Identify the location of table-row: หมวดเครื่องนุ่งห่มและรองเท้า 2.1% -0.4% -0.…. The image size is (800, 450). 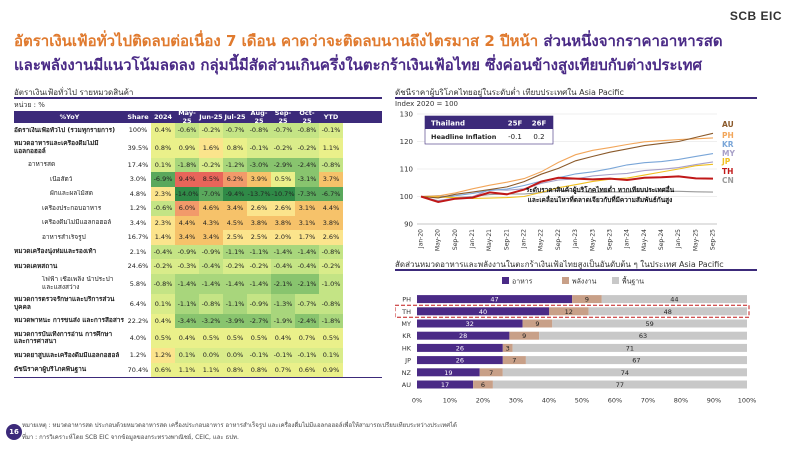
(198, 251).